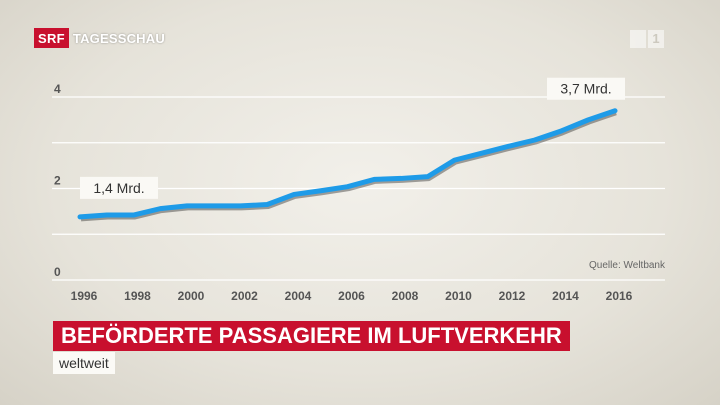 The image size is (720, 405). Describe the element at coordinates (137, 296) in the screenshot. I see `x-tick-label: 1998` at that location.